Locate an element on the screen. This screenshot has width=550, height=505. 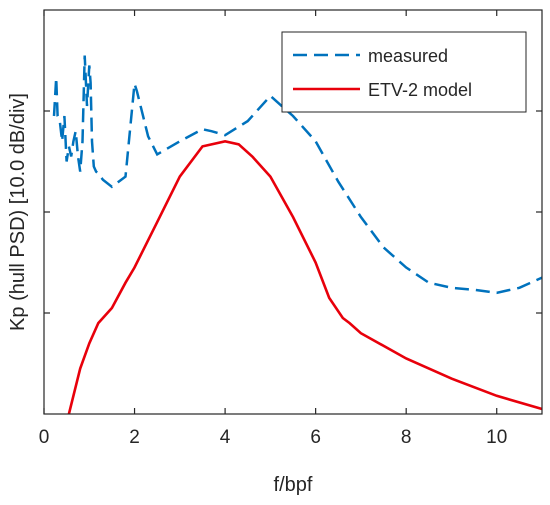
x-tick-label: 8 is located at coordinates (406, 437).